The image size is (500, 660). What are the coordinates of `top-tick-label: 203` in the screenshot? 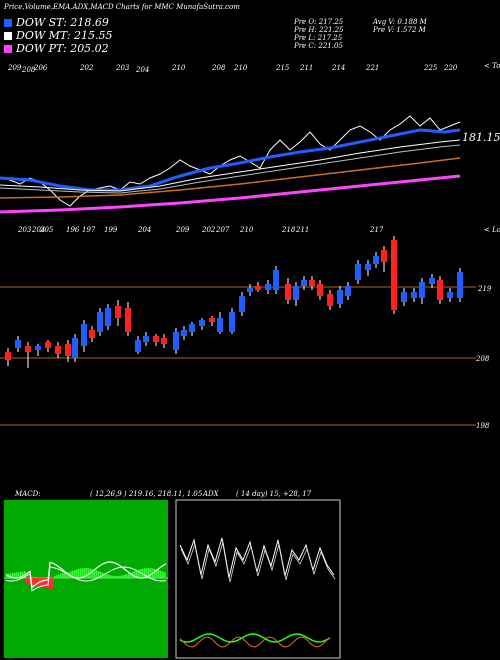 It's located at (122, 68).